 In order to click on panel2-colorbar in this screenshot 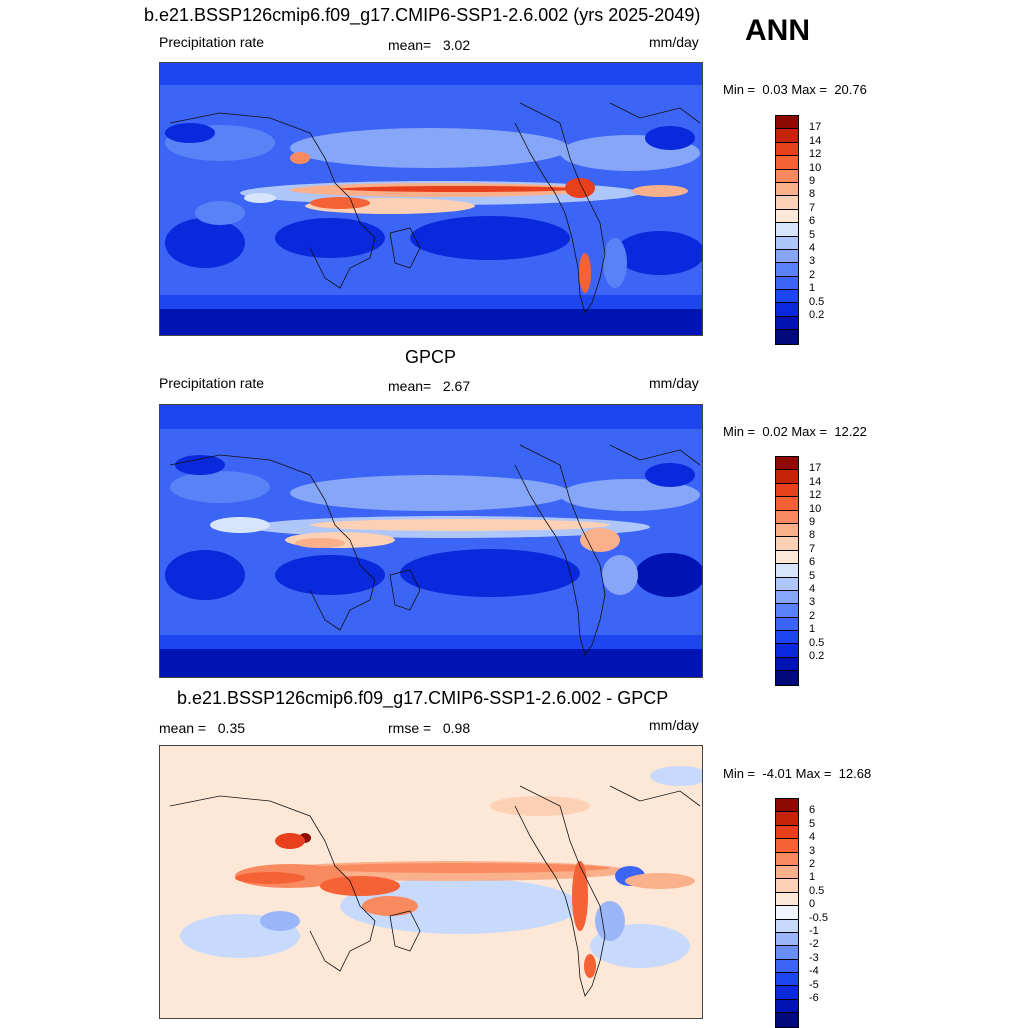, I will do `click(787, 571)`.